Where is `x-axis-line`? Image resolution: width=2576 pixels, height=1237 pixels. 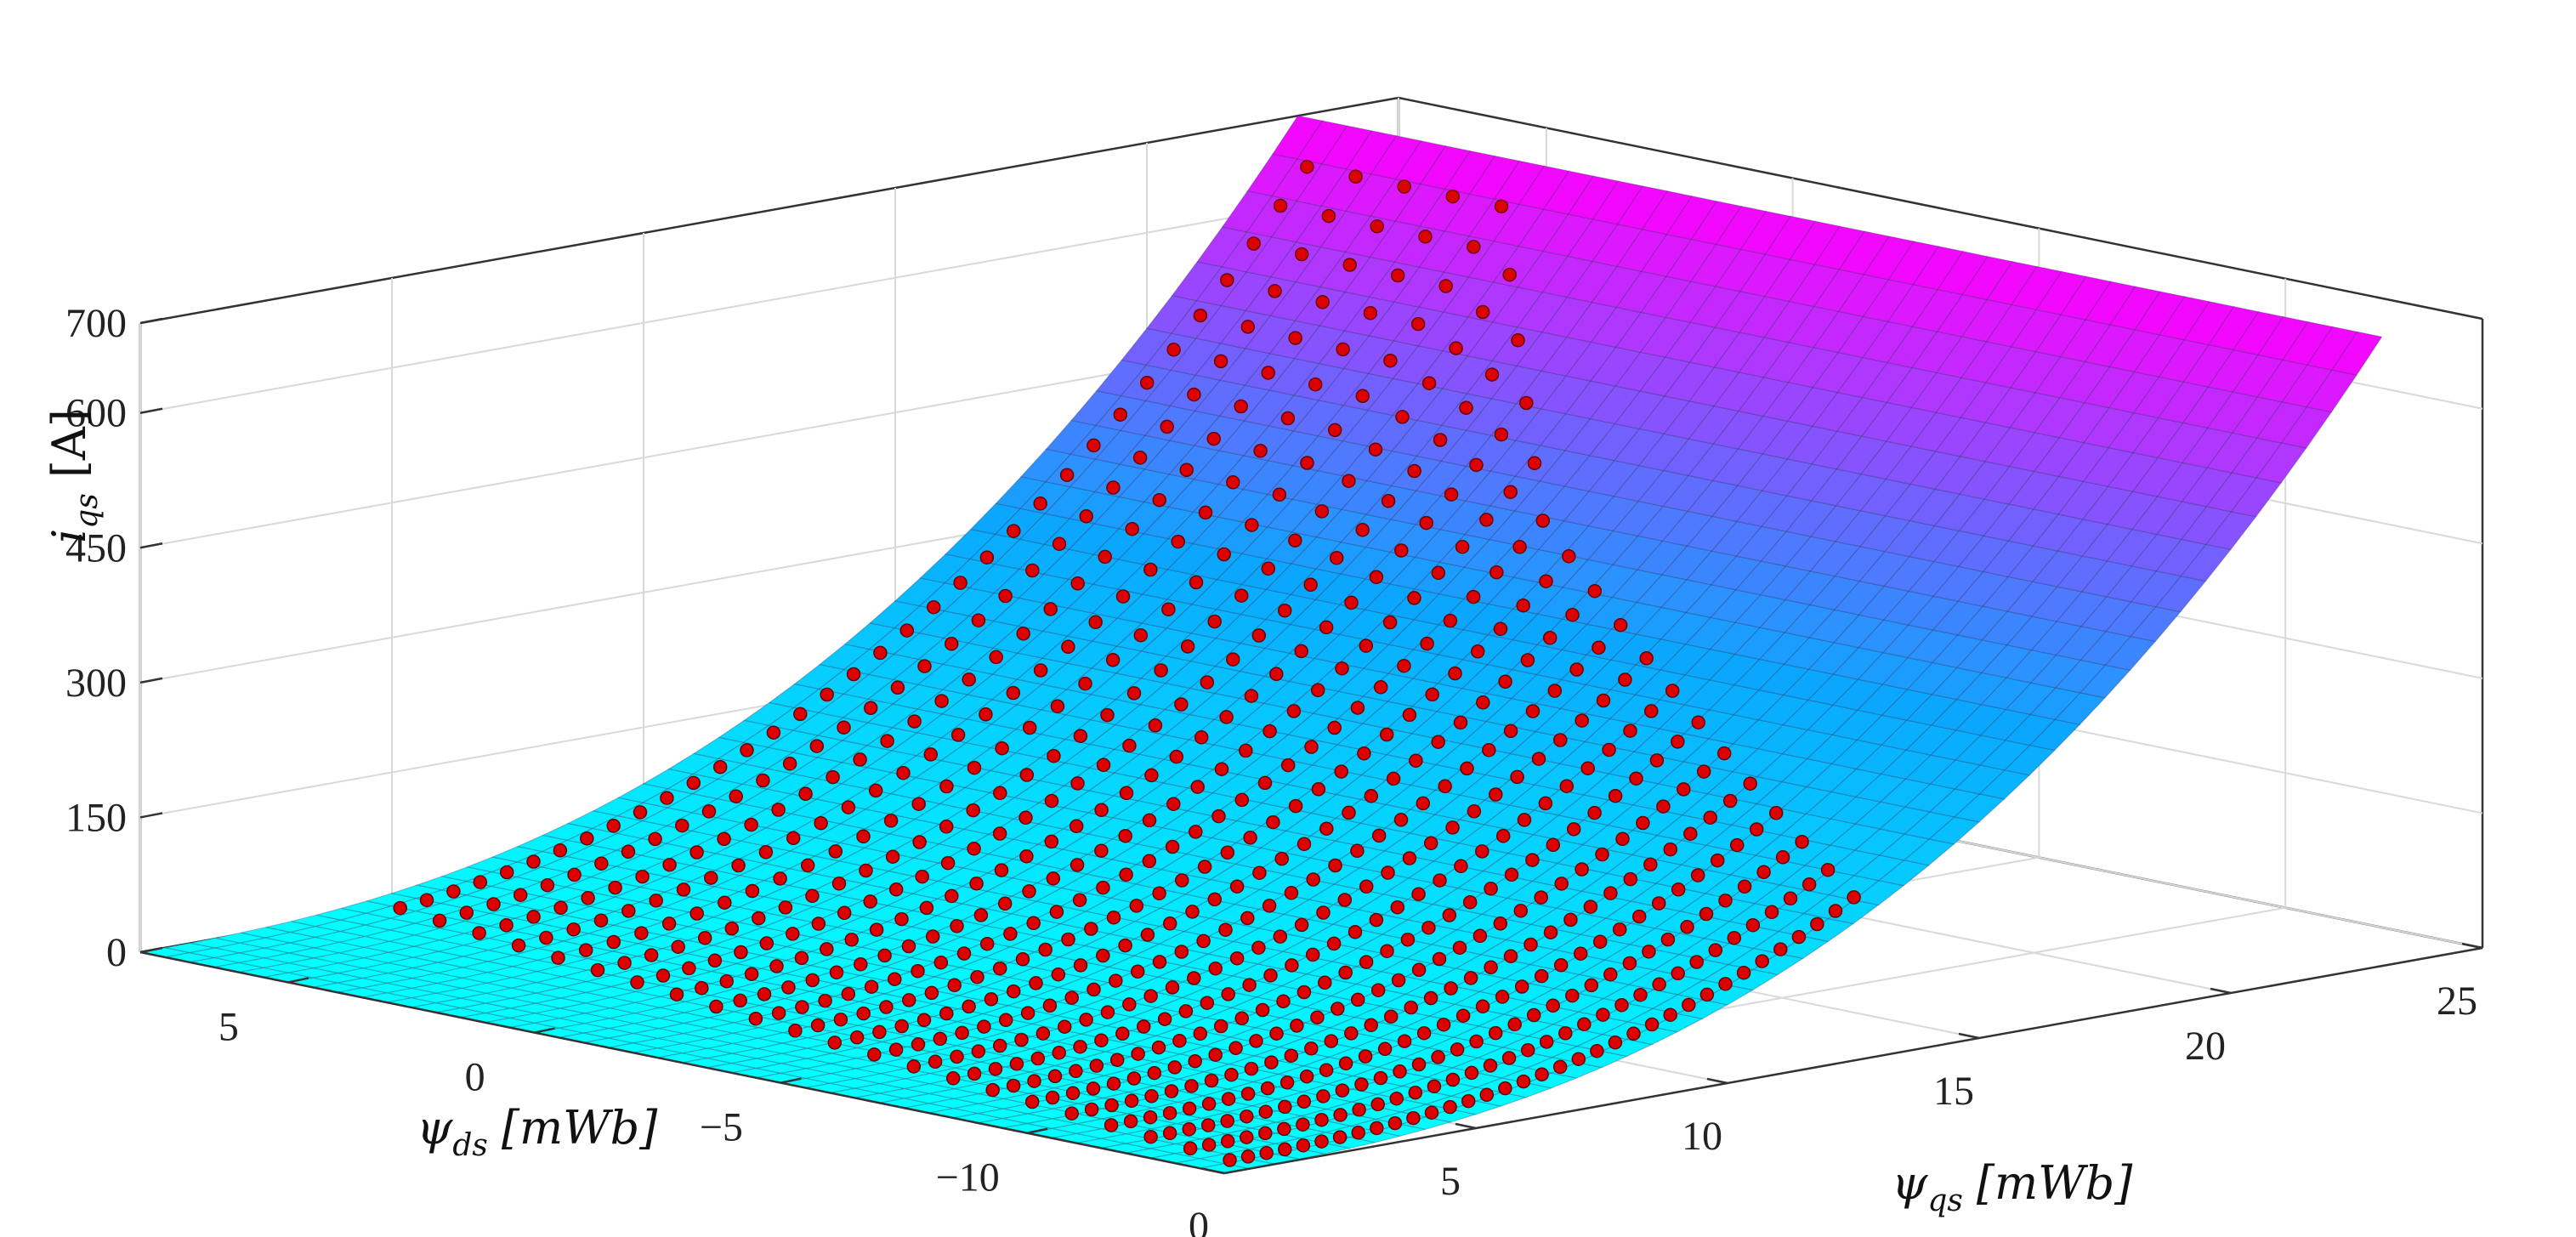 x-axis-line is located at coordinates (1853, 1060).